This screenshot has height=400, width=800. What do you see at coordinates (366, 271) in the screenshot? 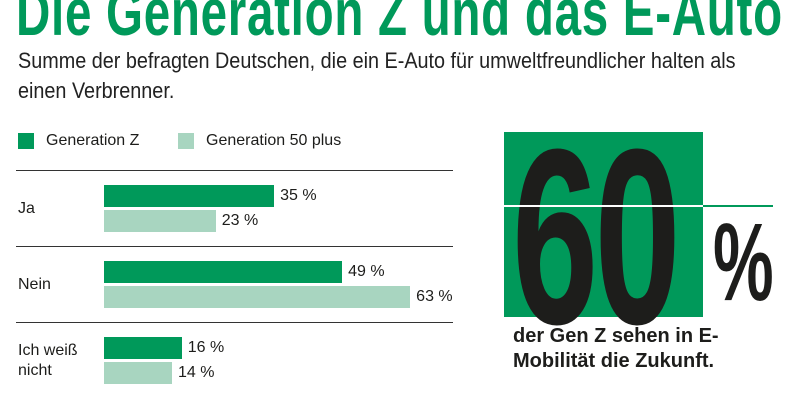
I see `data-label: 49 %` at bounding box center [366, 271].